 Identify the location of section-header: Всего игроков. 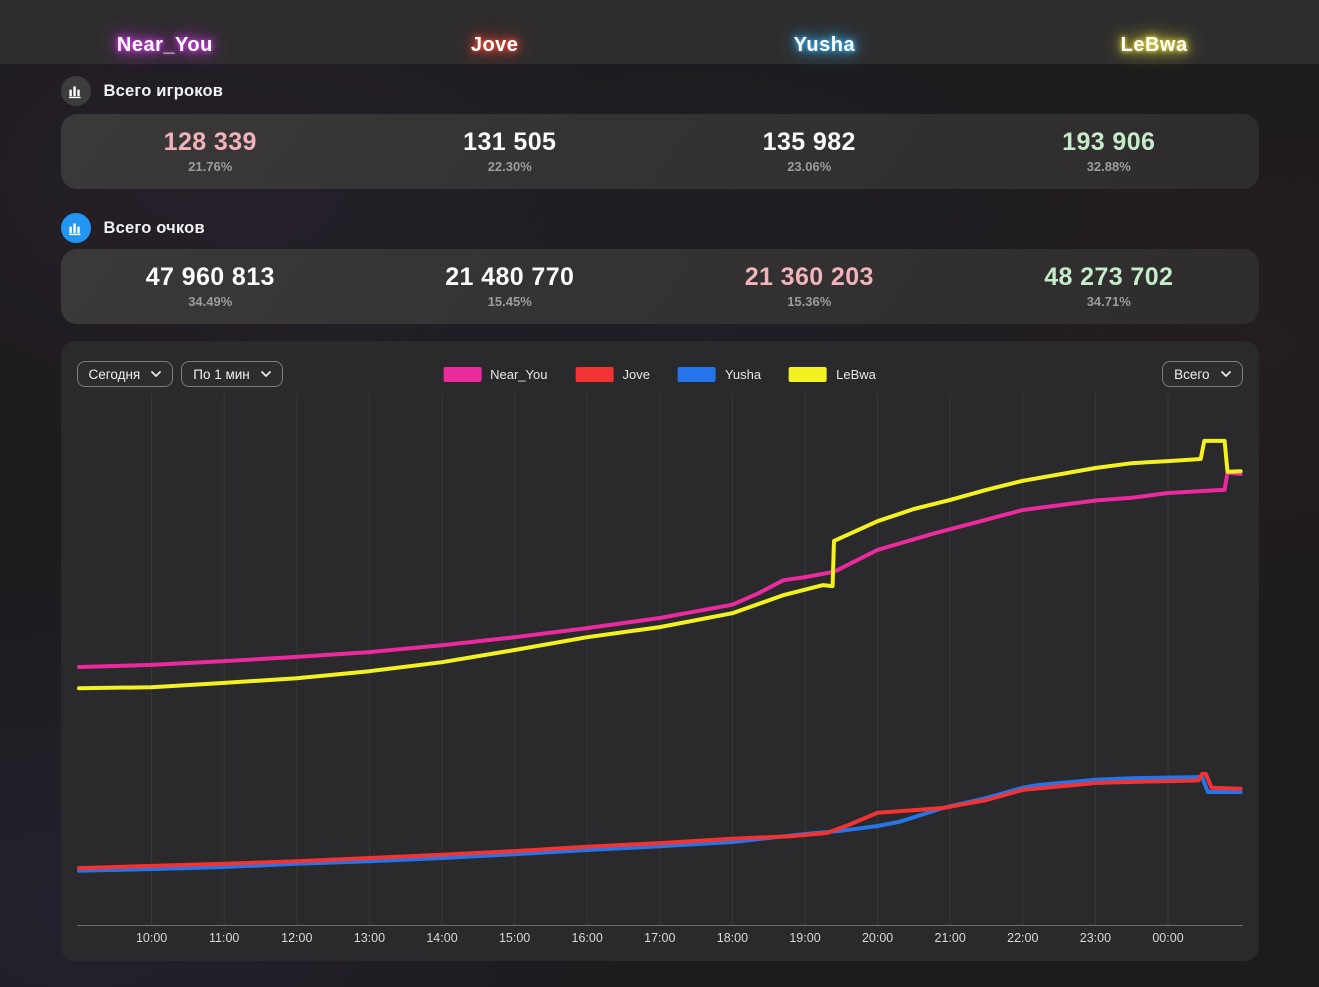
(659, 91).